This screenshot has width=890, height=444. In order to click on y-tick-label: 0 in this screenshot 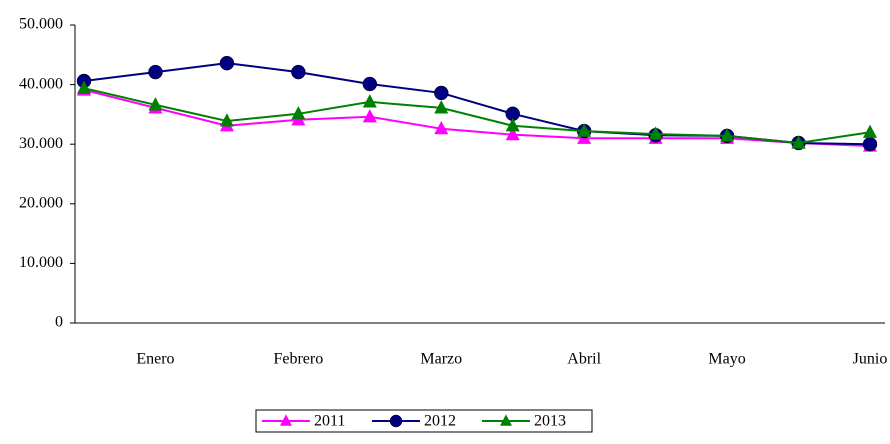, I will do `click(59, 322)`.